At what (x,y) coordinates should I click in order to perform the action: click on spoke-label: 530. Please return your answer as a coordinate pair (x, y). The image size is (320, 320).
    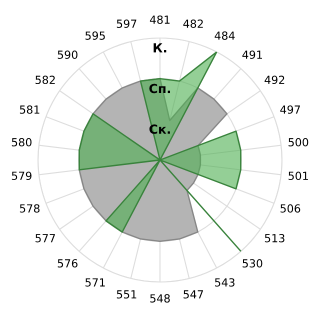
    Looking at the image, I should click on (252, 263).